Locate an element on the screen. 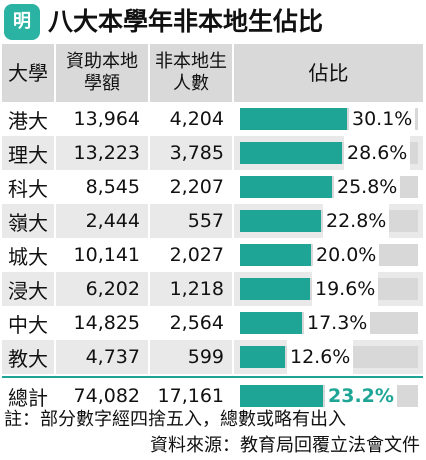 This screenshot has width=426, height=460. funded-places: 13,223 is located at coordinates (106, 153).